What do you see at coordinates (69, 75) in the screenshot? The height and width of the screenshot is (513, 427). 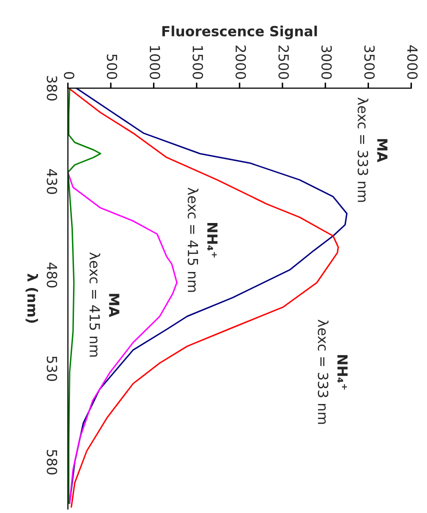 I see `x-tick-label: 0` at bounding box center [69, 75].